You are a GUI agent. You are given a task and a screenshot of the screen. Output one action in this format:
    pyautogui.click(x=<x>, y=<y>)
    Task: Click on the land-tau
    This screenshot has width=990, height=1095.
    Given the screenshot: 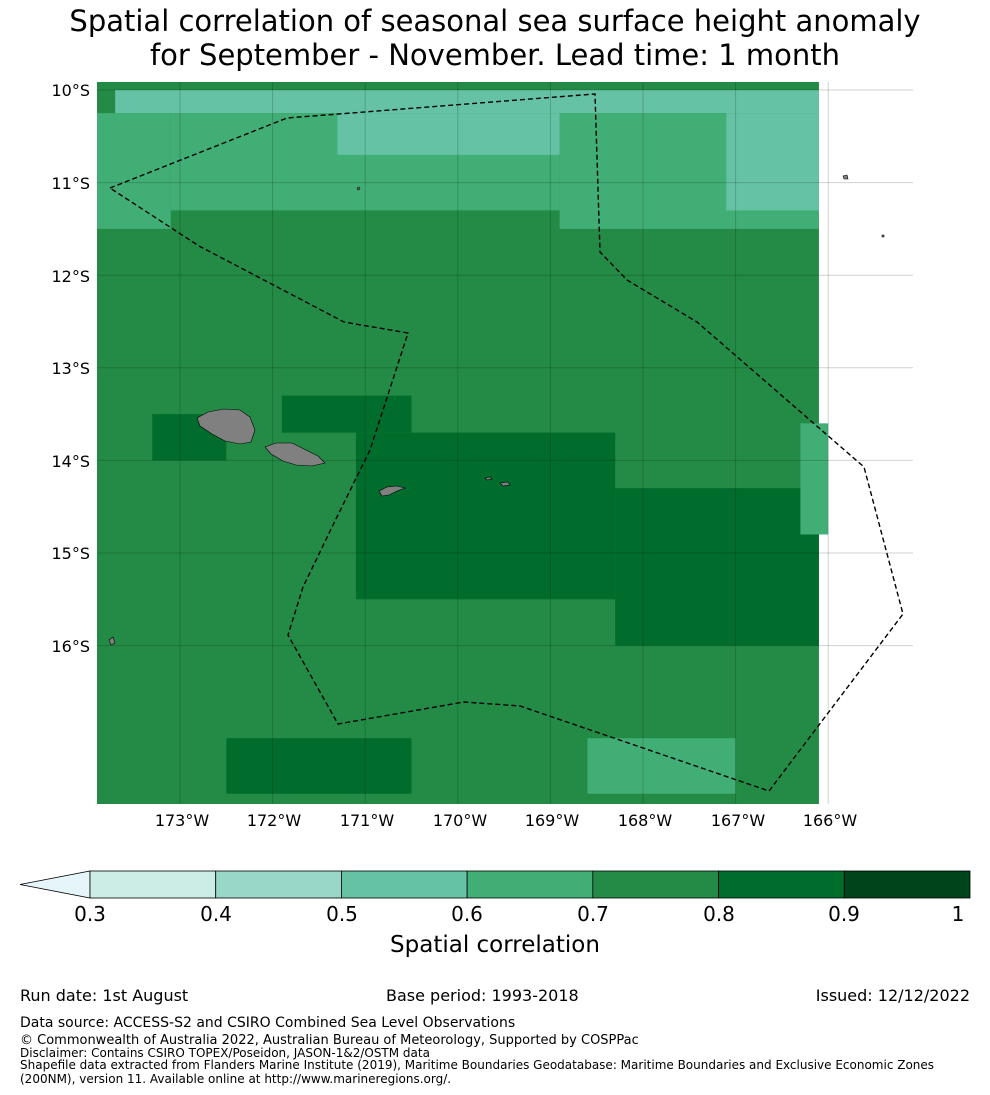 What is the action you would take?
    pyautogui.click(x=505, y=484)
    